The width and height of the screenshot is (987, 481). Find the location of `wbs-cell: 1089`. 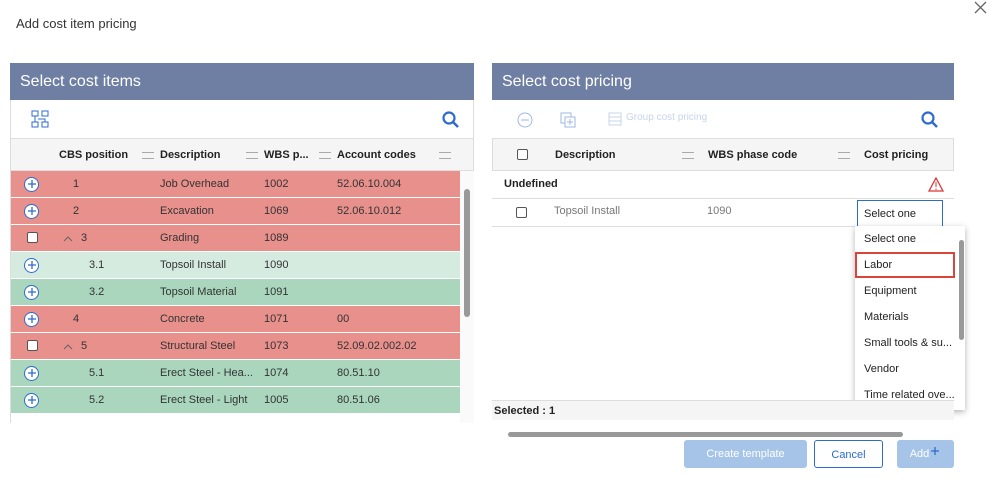

wbs-cell: 1089 is located at coordinates (298, 238).